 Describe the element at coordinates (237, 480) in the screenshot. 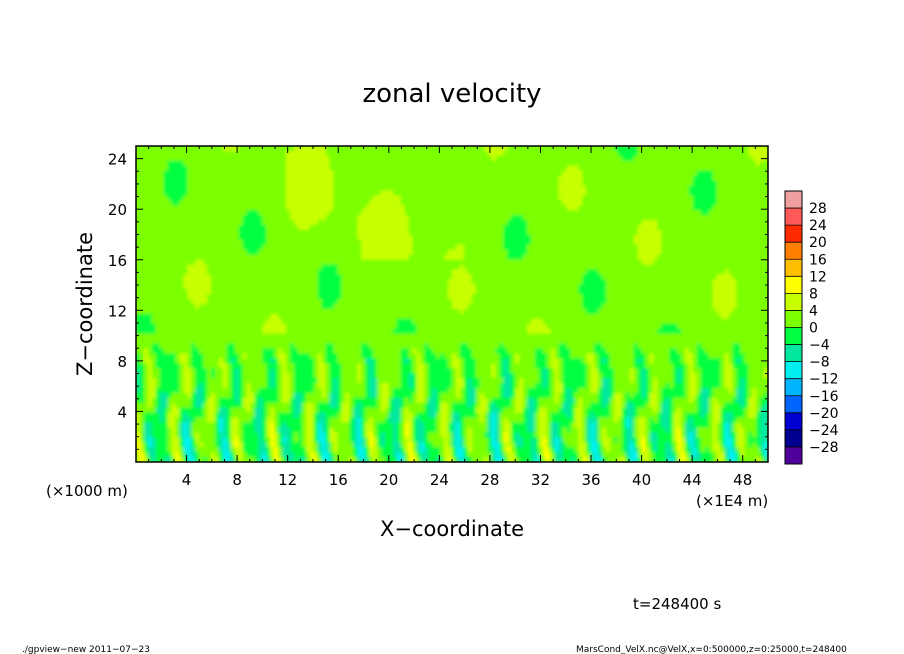

I see `x-tick-label: 8` at that location.